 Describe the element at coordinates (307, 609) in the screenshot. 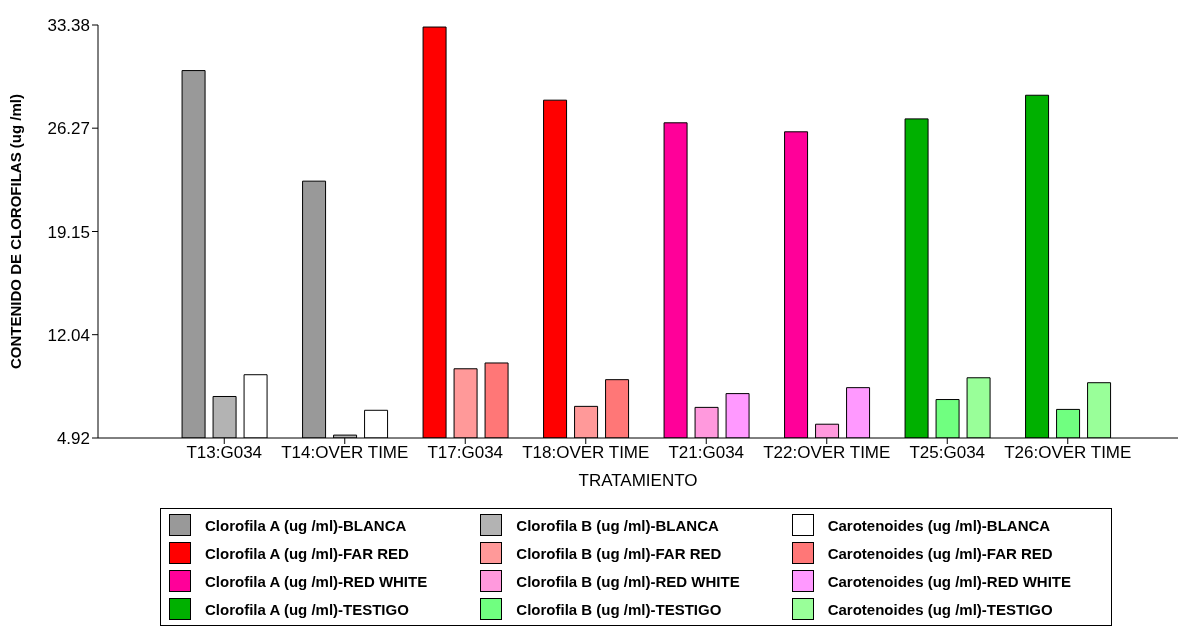

I see `legend-label: Clorofila A (ug /ml)-TESTIGO` at that location.